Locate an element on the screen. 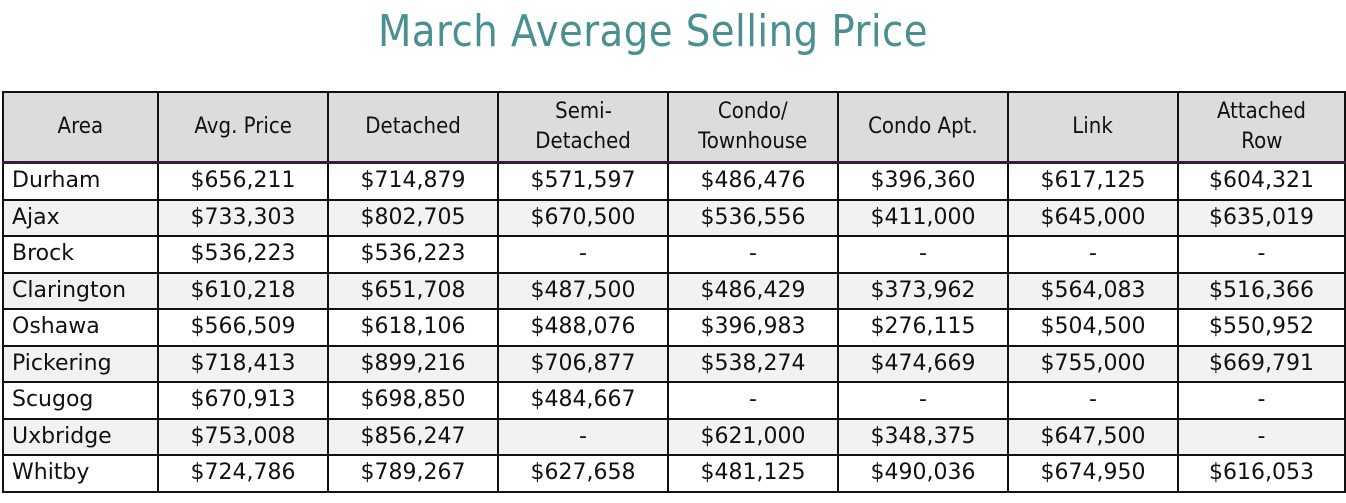 The height and width of the screenshot is (503, 1346). column-header: Detached is located at coordinates (413, 127).